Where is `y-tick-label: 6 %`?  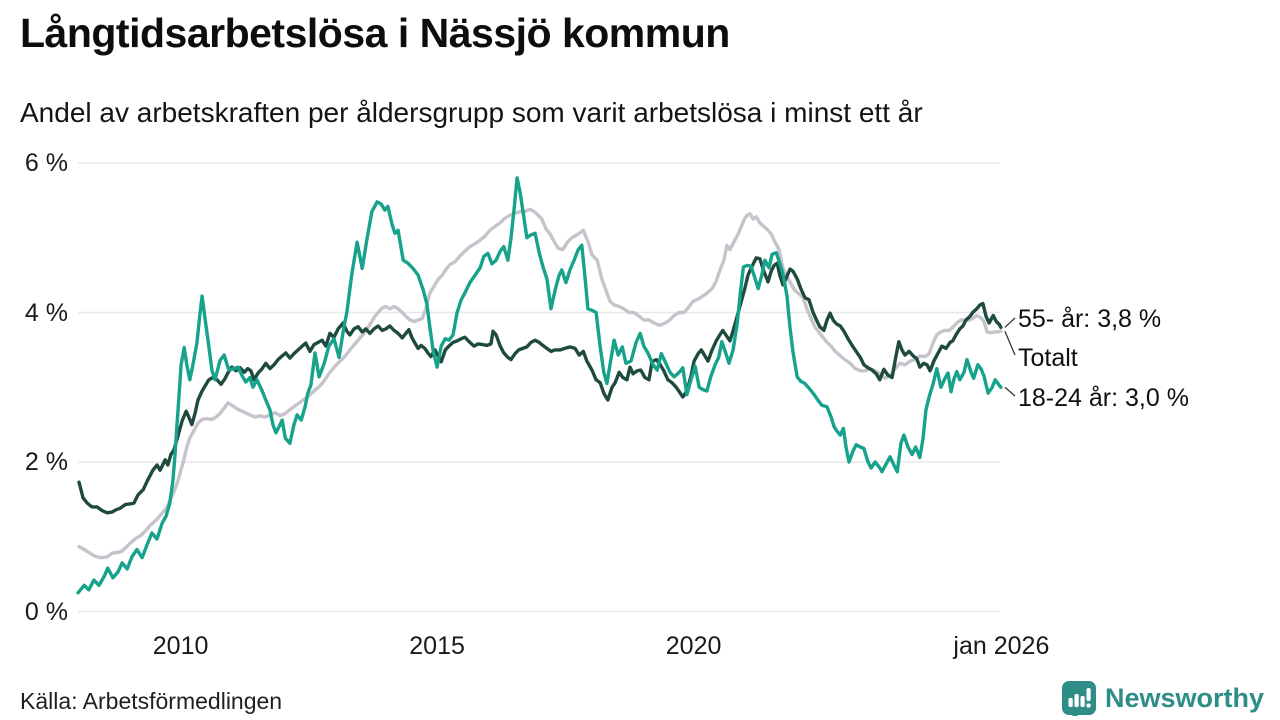 y-tick-label: 6 % is located at coordinates (46, 163).